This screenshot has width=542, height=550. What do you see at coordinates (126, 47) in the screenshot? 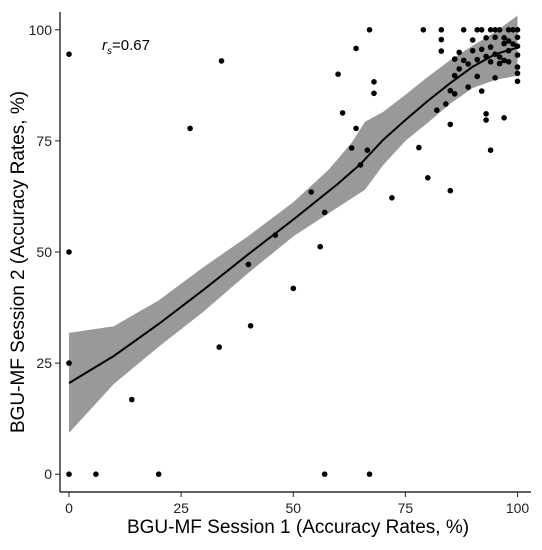
I see `correlation-annotation: rs=0.67` at bounding box center [126, 47].